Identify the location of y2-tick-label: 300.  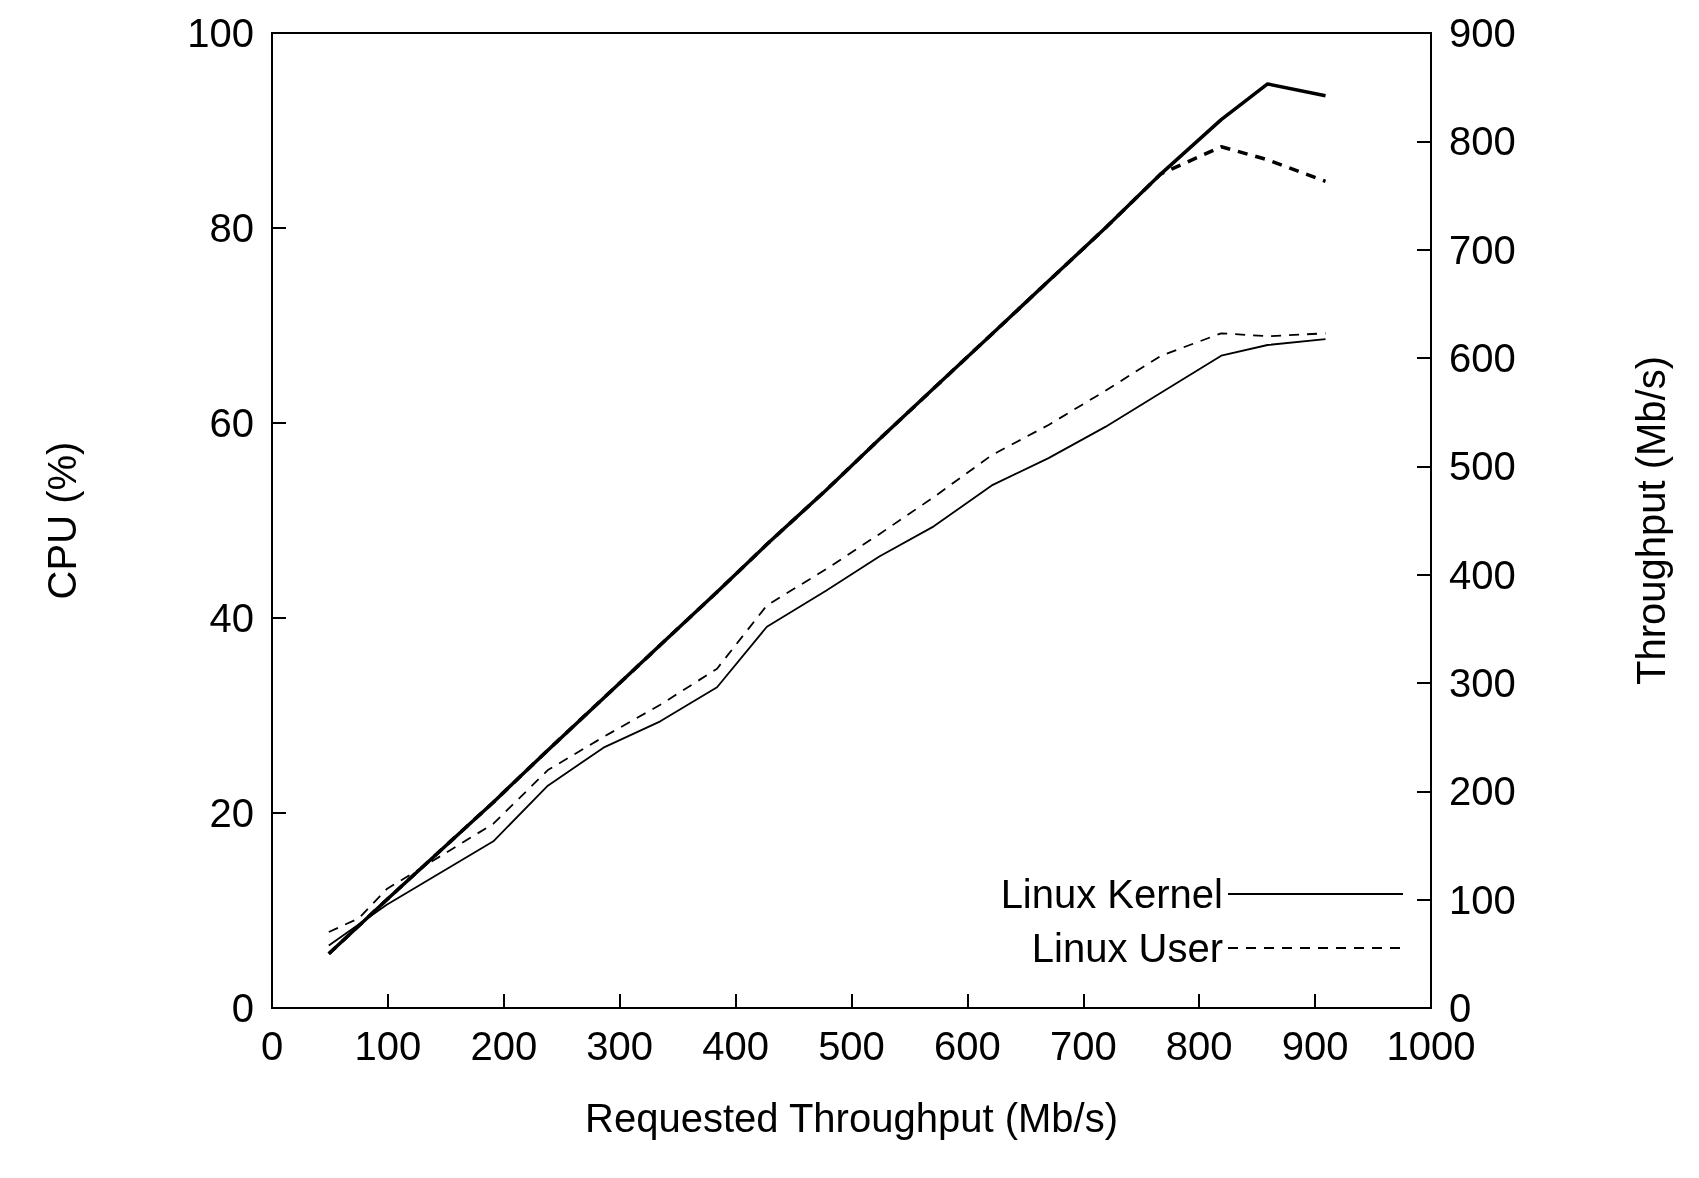
(1482, 683).